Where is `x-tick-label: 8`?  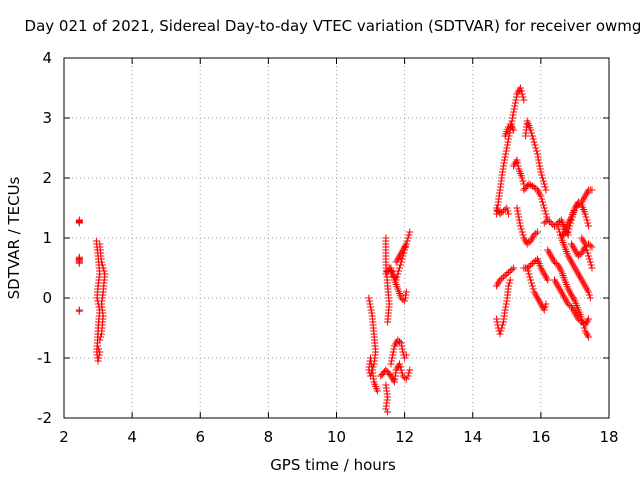
x-tick-label: 8 is located at coordinates (269, 437).